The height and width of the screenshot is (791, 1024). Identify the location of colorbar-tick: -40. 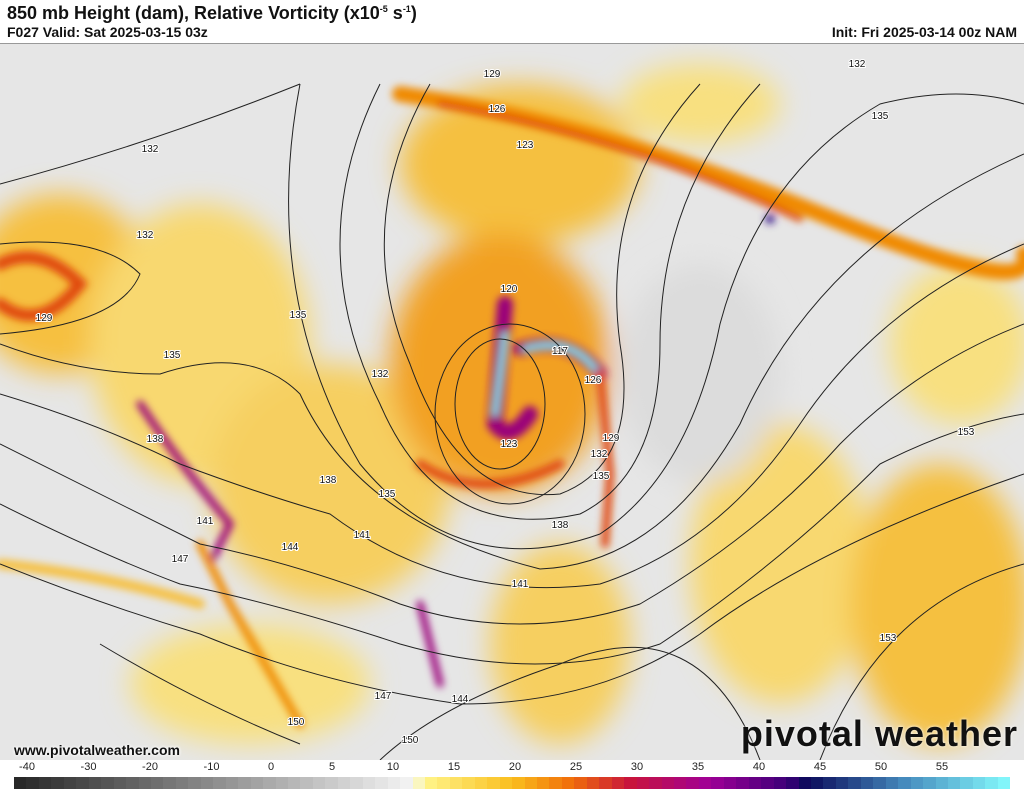
(27, 767).